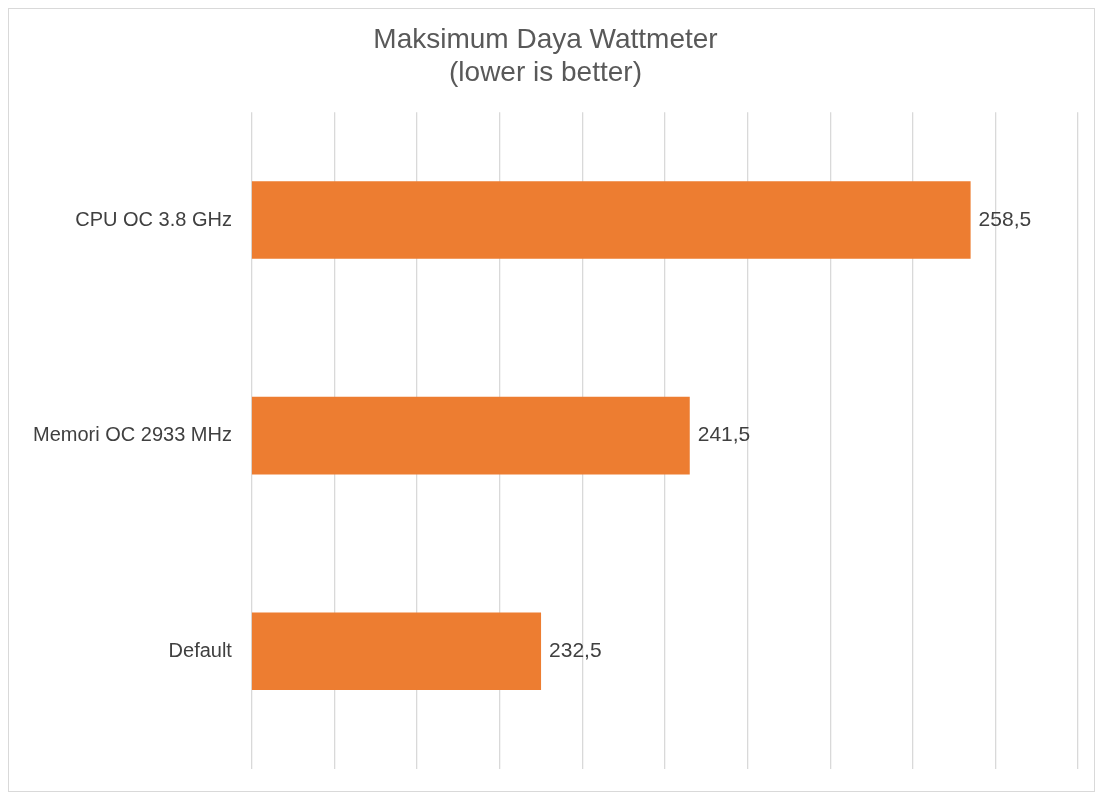 This screenshot has width=1103, height=800. What do you see at coordinates (1005, 218) in the screenshot?
I see `data-label: 258,5` at bounding box center [1005, 218].